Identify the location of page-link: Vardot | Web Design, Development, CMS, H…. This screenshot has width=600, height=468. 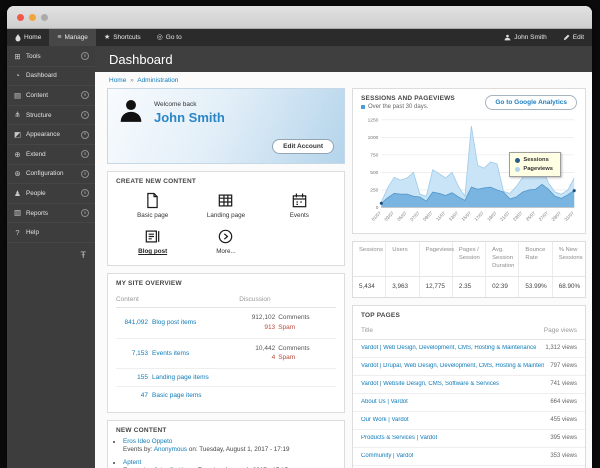
(449, 348).